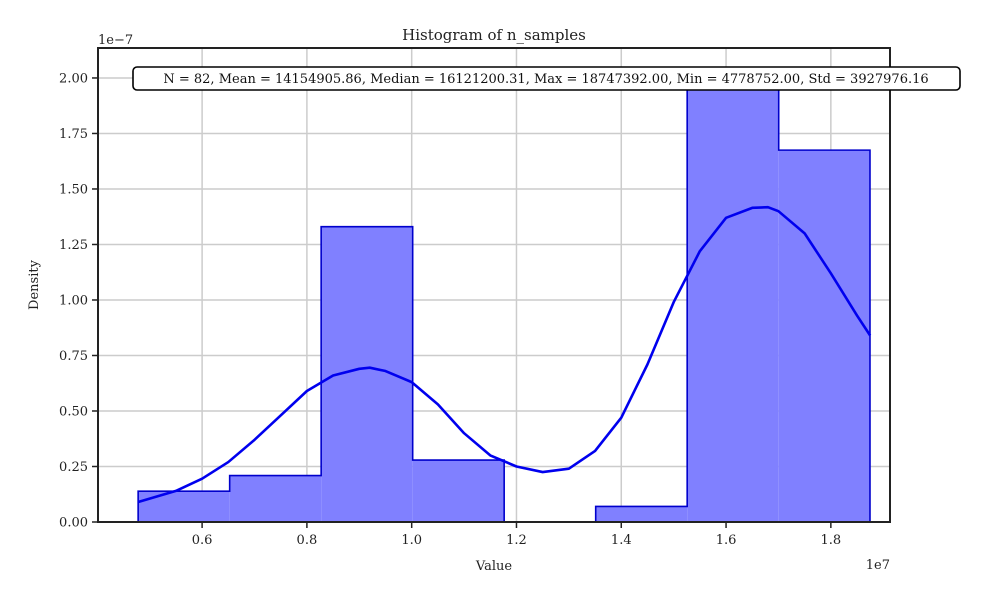  Describe the element at coordinates (115, 40) in the screenshot. I see `y-scale-offset-label: 1e−7` at that location.